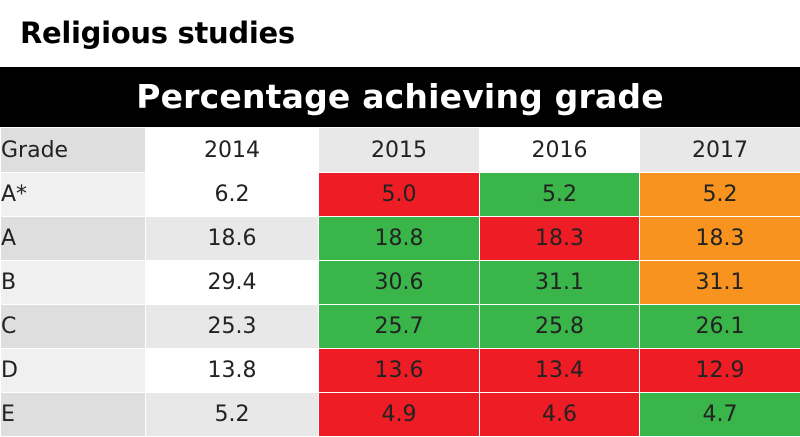 The height and width of the screenshot is (437, 800). What do you see at coordinates (73, 370) in the screenshot?
I see `grade-label: D` at bounding box center [73, 370].